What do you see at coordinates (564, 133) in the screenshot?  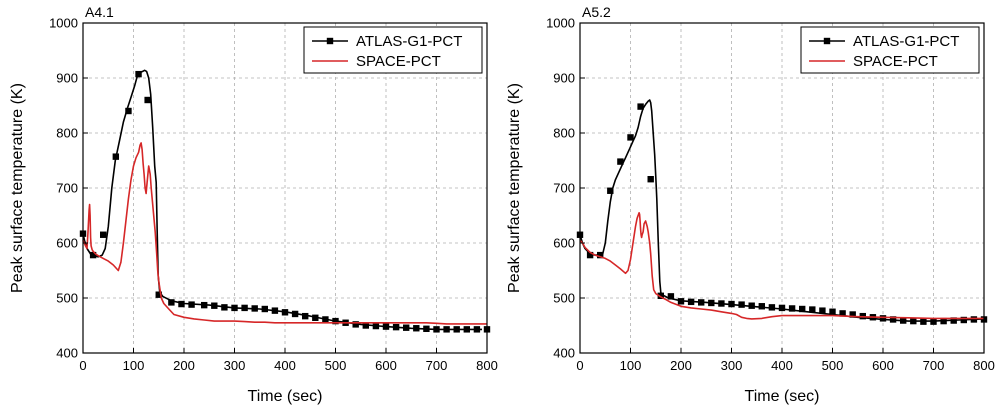 I see `y-tick-label: 800` at bounding box center [564, 133].